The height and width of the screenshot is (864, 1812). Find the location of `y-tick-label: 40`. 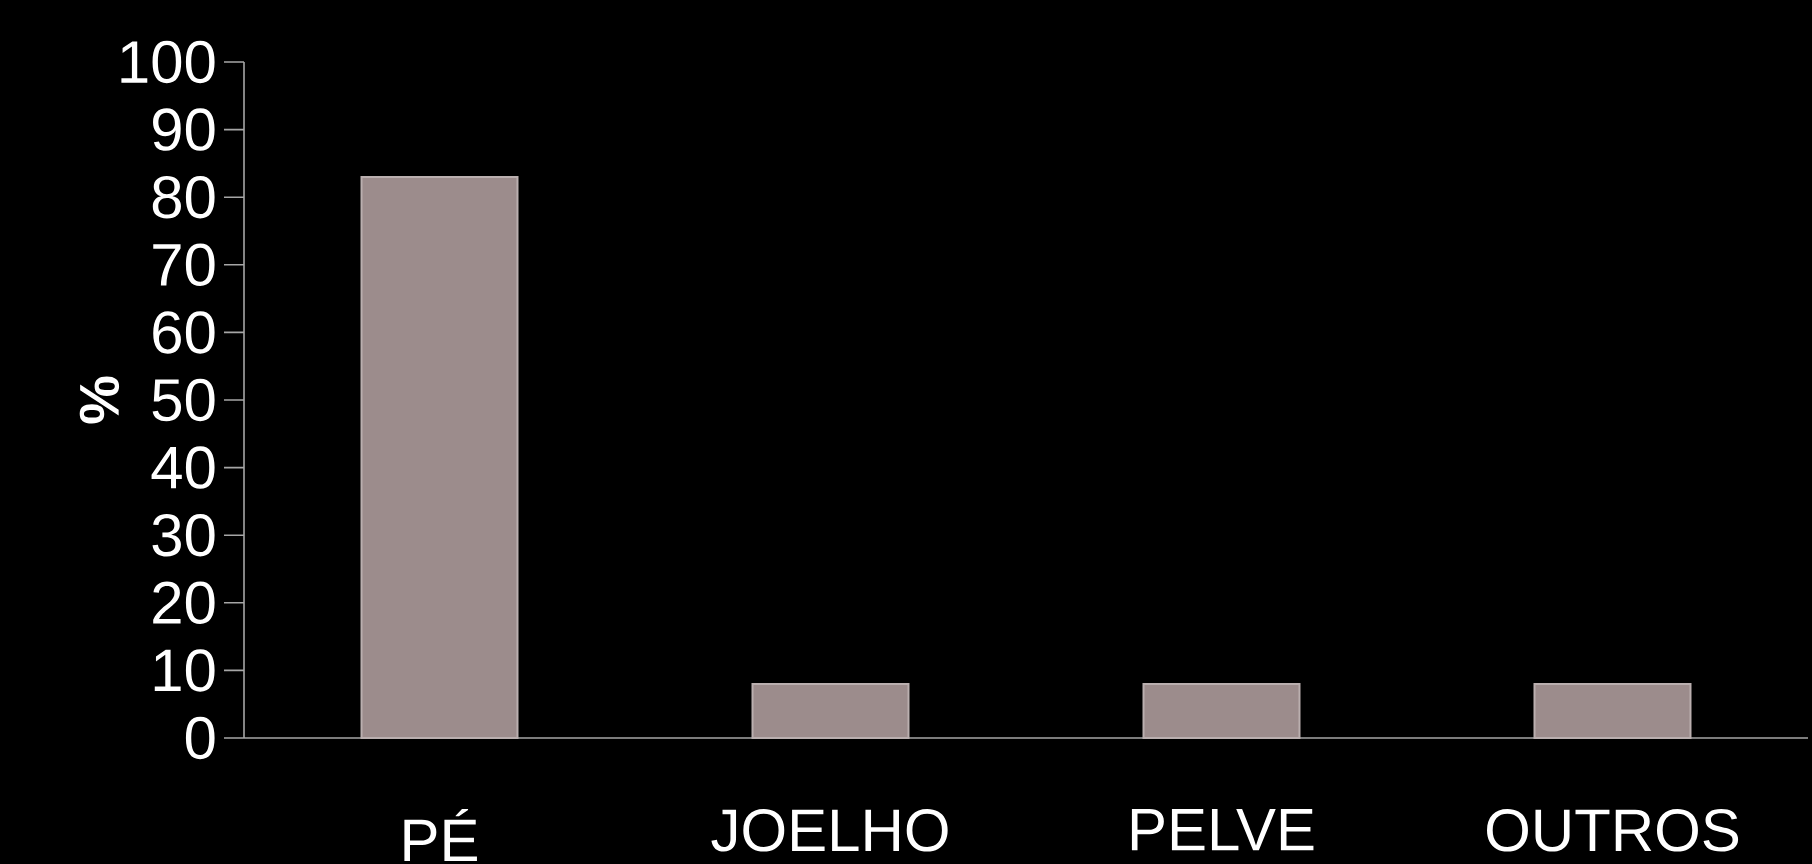

y-tick-label: 40 is located at coordinates (183, 467).